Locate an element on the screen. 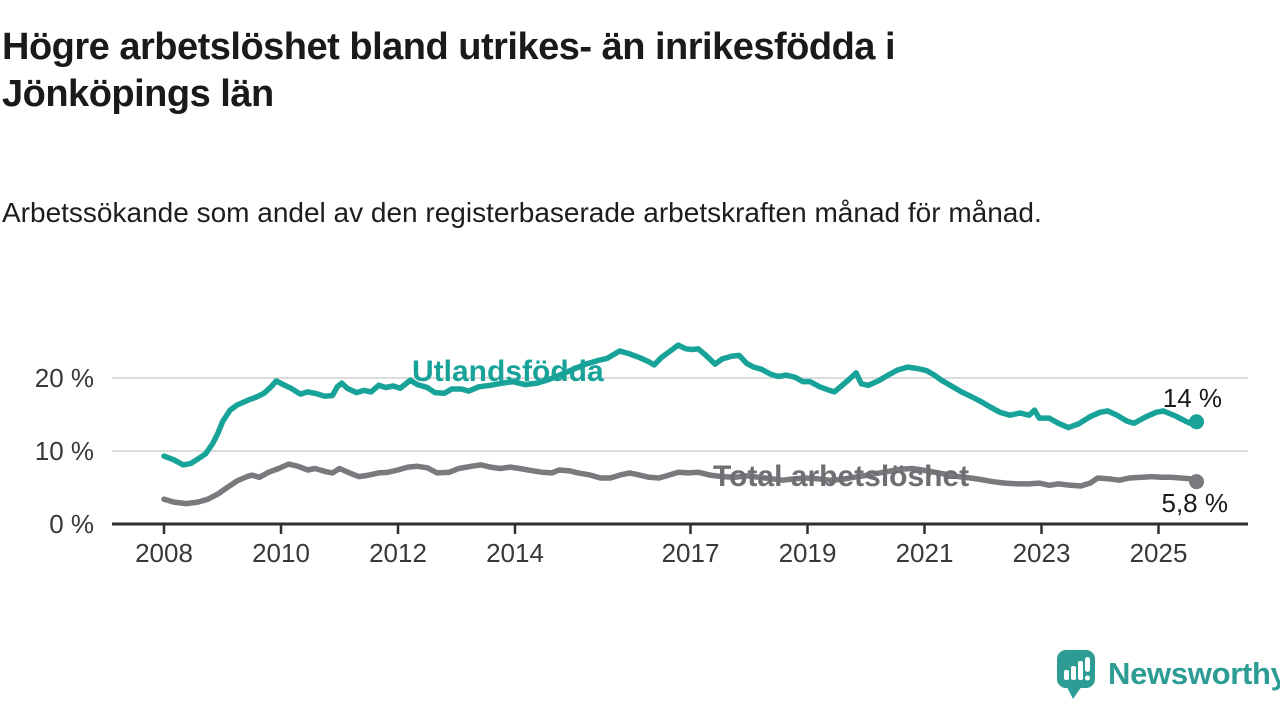 This screenshot has height=720, width=1280. newsworthy-logo-icon is located at coordinates (1076, 674).